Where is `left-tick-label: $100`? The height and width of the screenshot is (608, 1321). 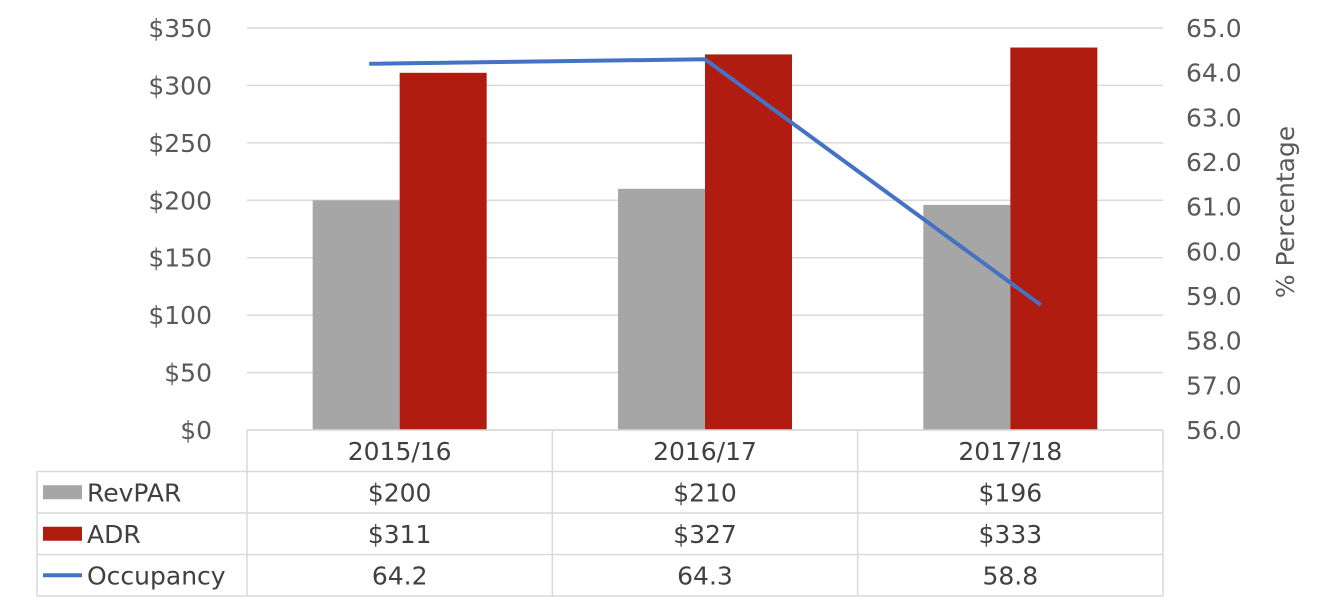 left-tick-label: $100 is located at coordinates (180, 315).